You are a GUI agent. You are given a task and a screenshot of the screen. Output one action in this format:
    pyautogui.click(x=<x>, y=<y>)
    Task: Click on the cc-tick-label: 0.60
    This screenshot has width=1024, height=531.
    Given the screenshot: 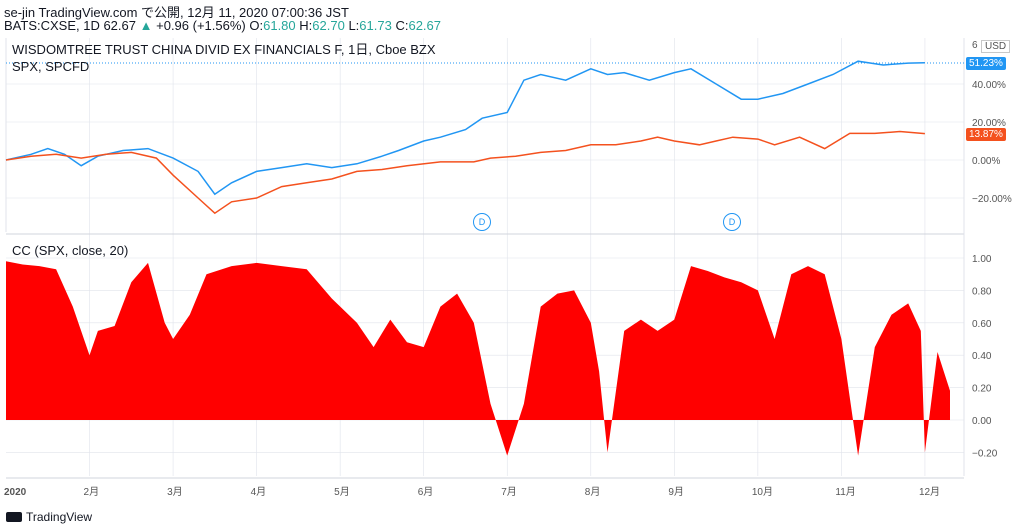 What is the action you would take?
    pyautogui.click(x=982, y=324)
    